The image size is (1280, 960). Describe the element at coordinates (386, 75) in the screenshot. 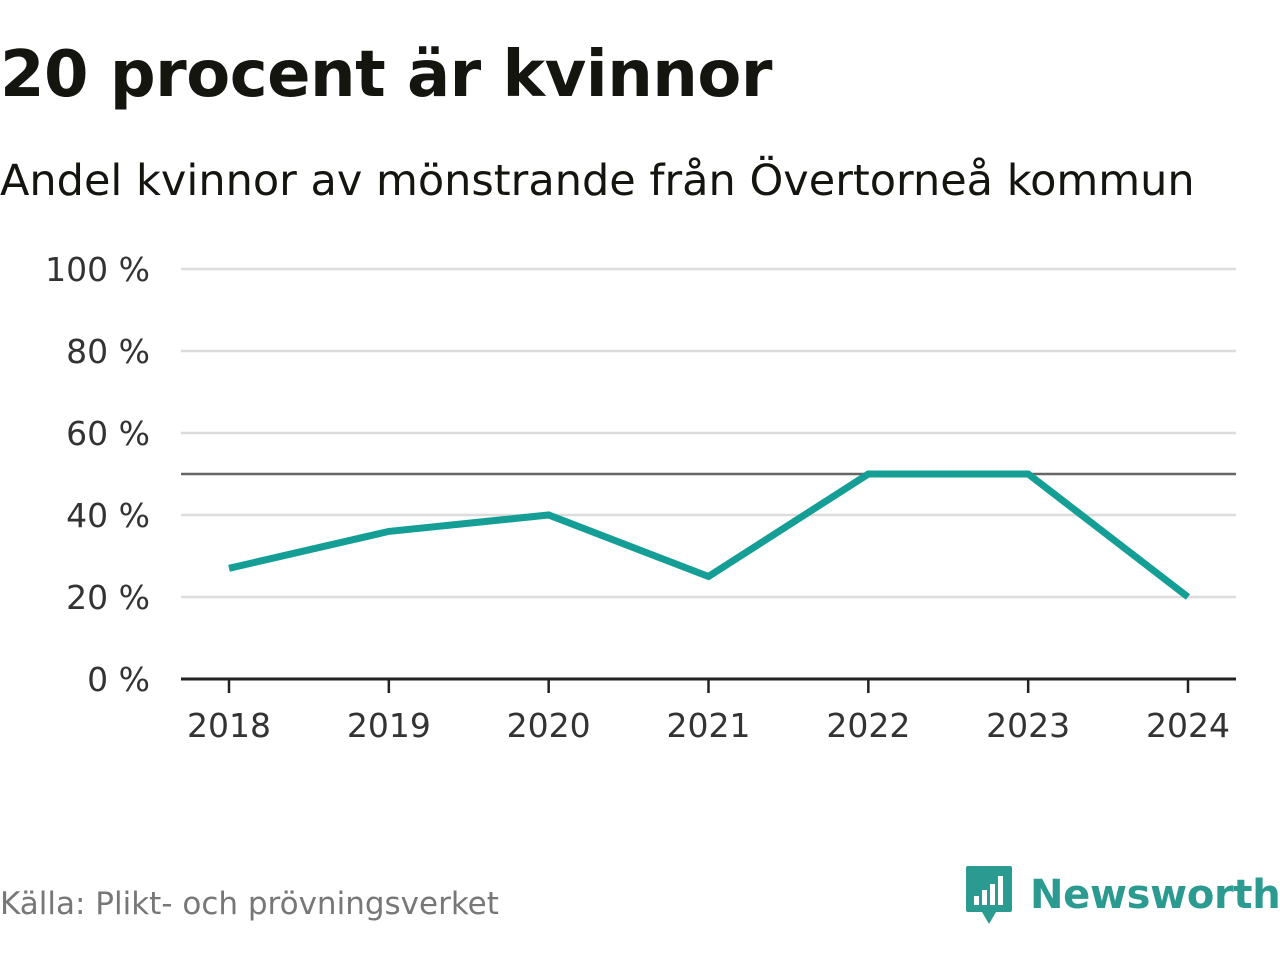

I see `chart-title: 20 procent är kvinnor` at that location.